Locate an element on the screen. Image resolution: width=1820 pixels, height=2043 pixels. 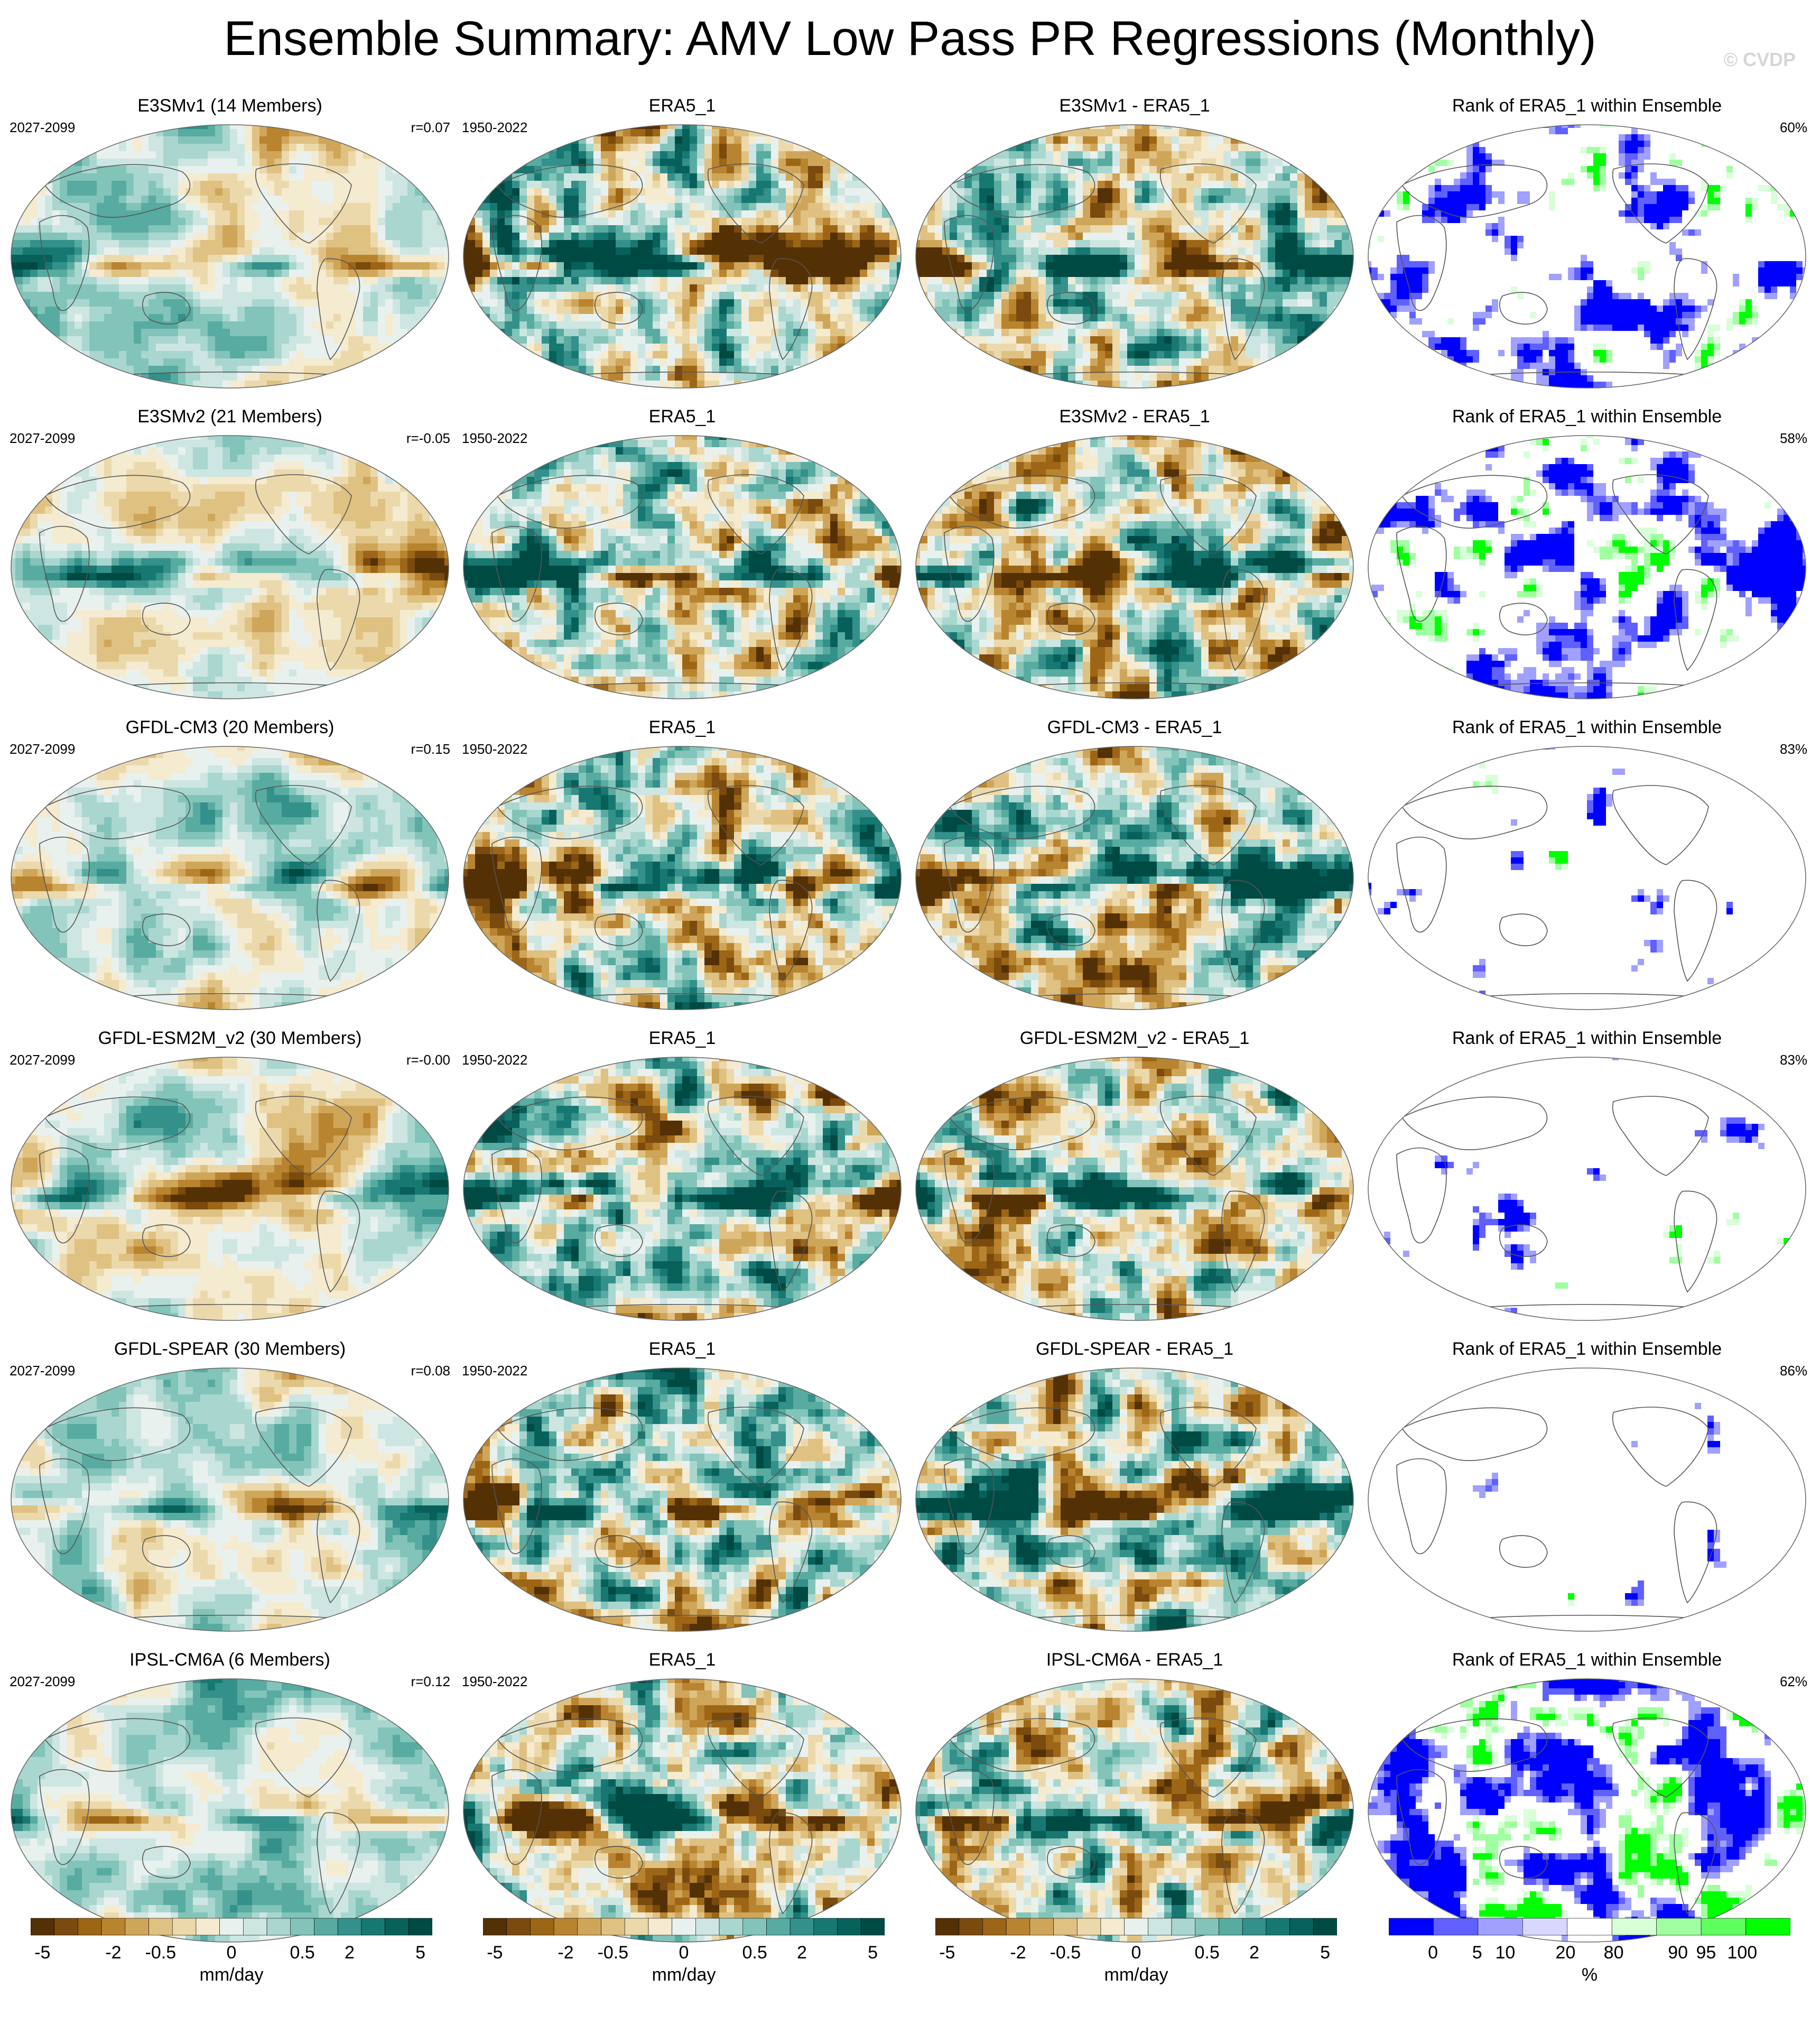
panel-rank-row-6: Rank of ERA5_1 within Ensemble 62% is located at coordinates (1587, 1799).